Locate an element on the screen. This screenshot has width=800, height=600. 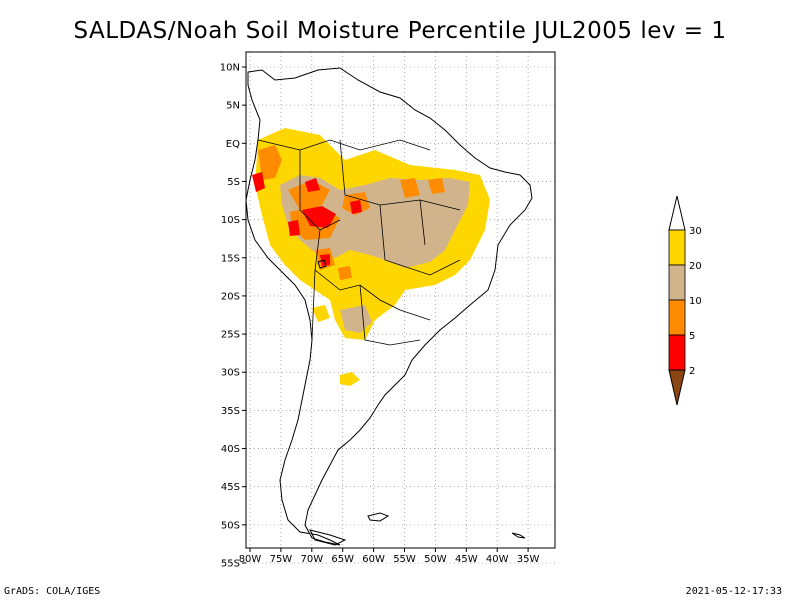
color-legend: 30 20 10 5 2 is located at coordinates (685, 300).